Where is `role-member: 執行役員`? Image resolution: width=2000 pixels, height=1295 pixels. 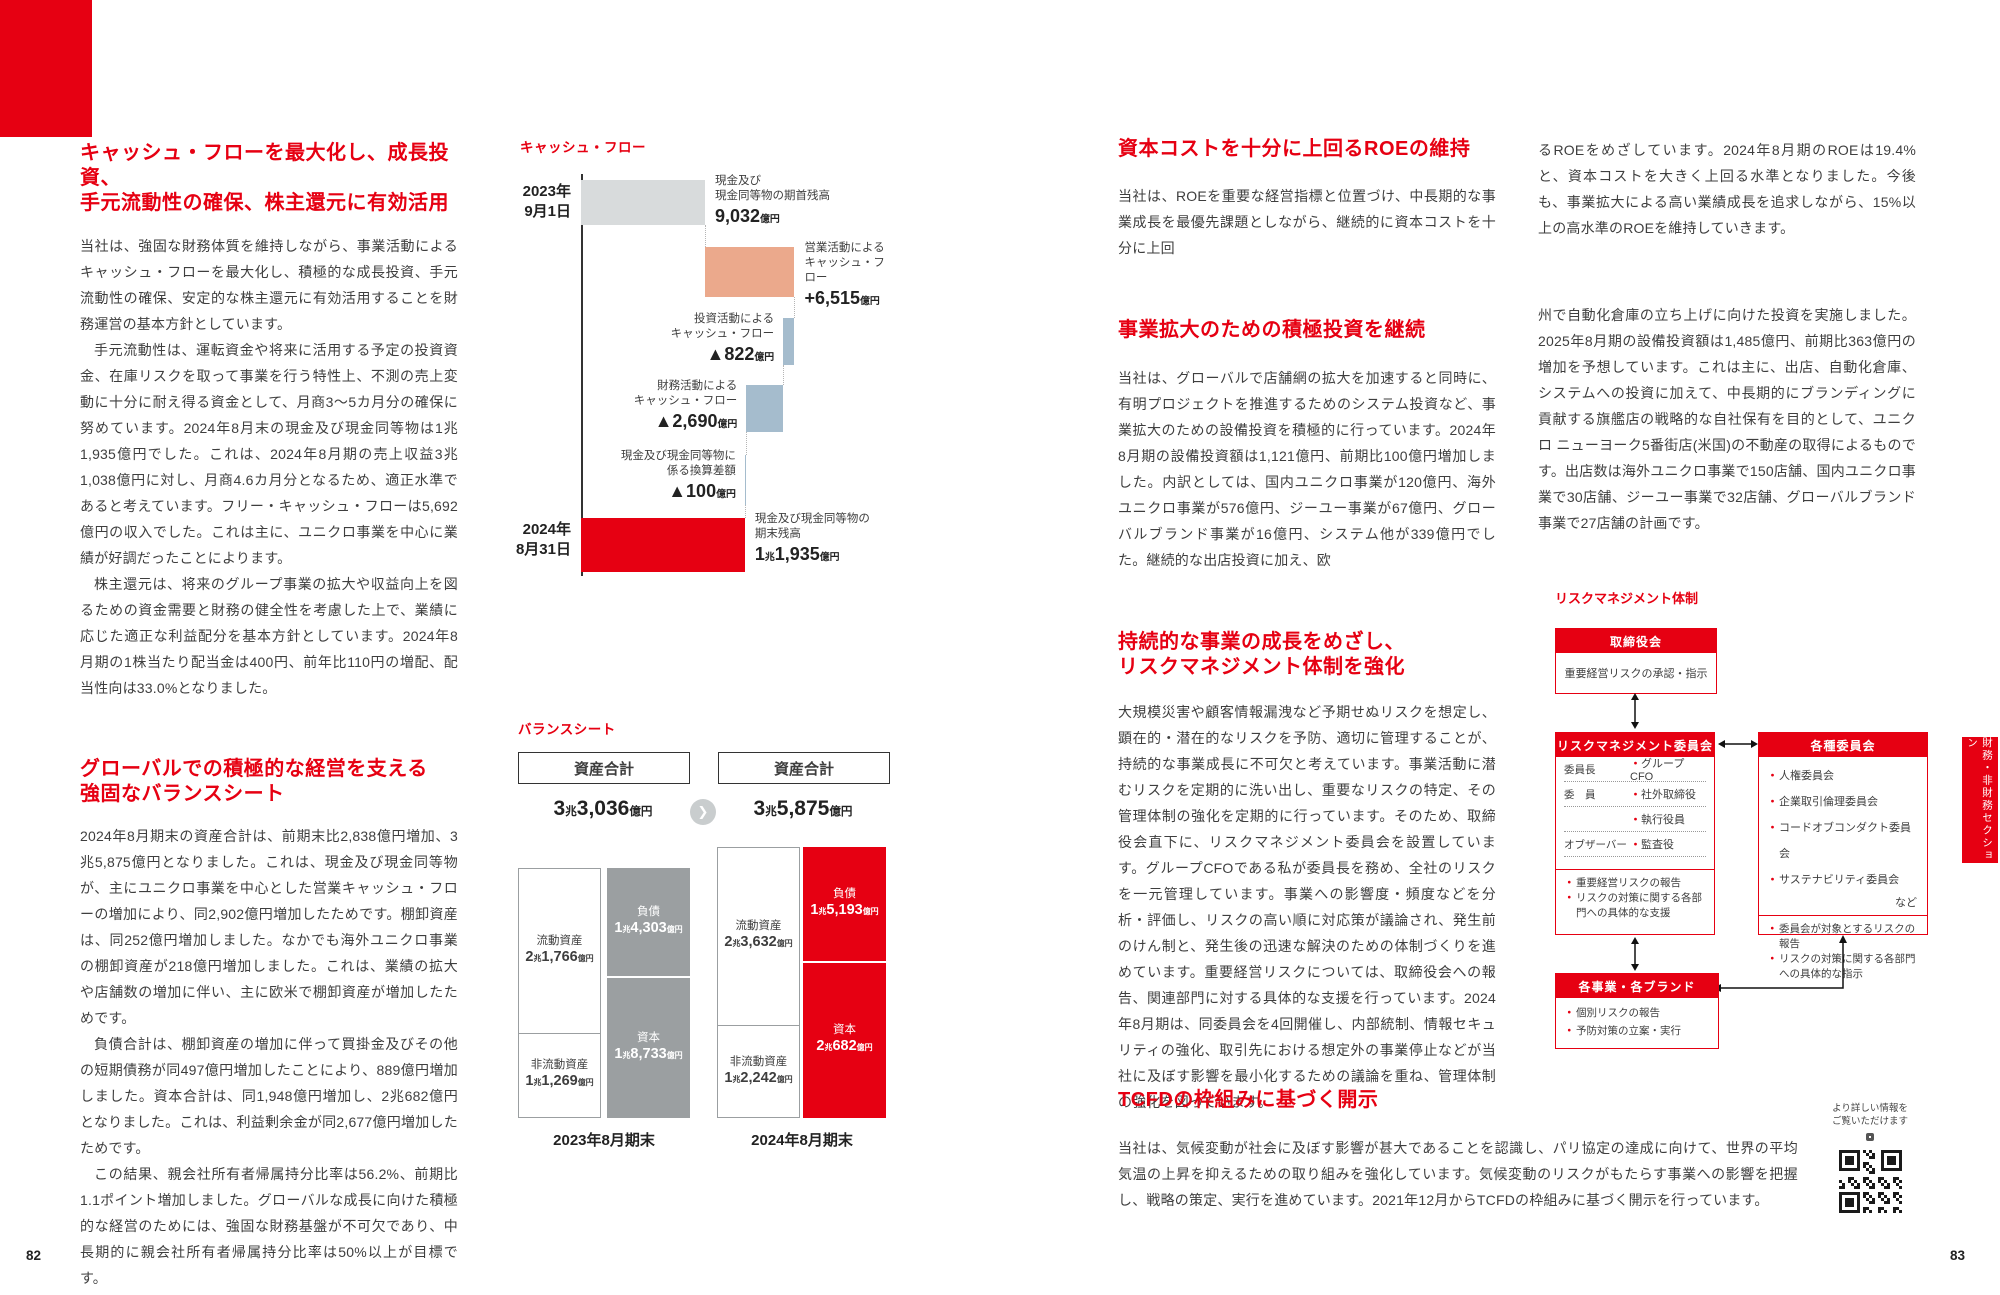 role-member: 執行役員 is located at coordinates (1668, 819).